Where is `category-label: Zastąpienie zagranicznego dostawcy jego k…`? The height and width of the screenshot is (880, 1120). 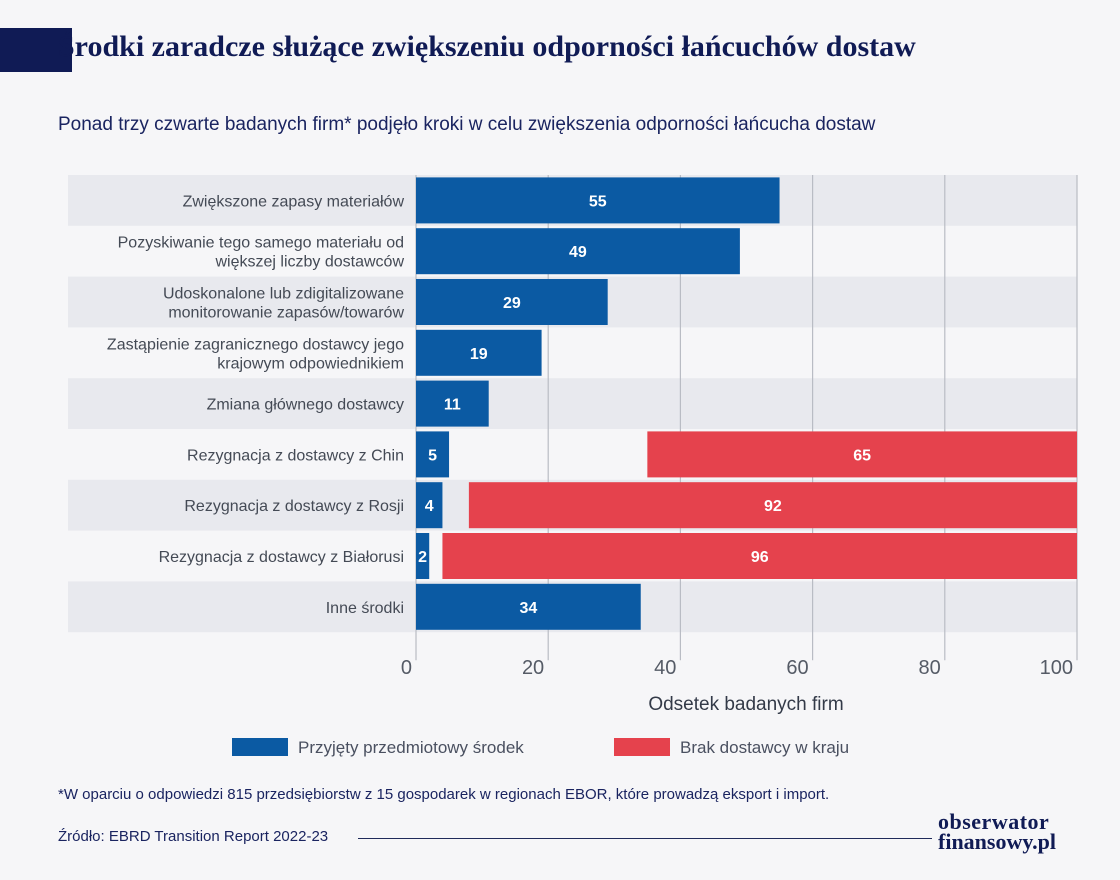
category-label: Zastąpienie zagranicznego dostawcy jego k… is located at coordinates (255, 354).